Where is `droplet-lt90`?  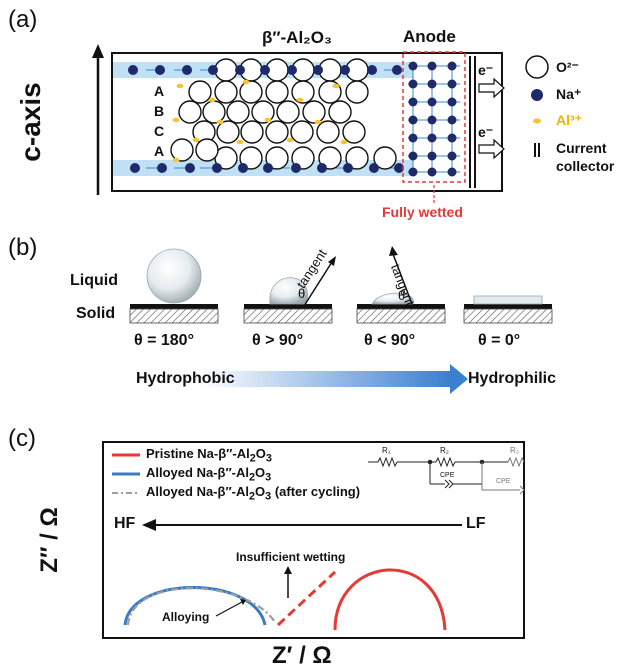
droplet-lt90 is located at coordinates (392, 298).